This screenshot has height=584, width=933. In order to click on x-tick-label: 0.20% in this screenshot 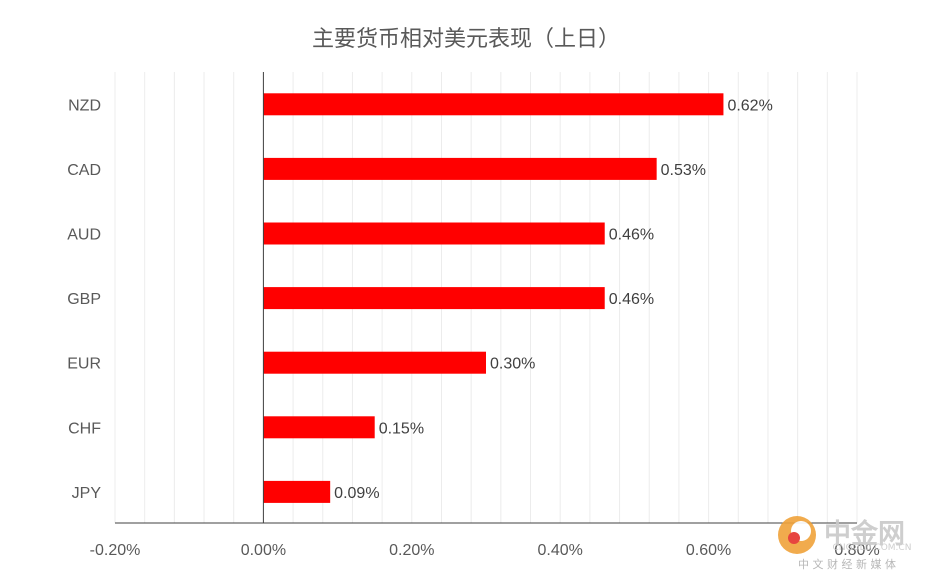, I will do `click(411, 550)`.